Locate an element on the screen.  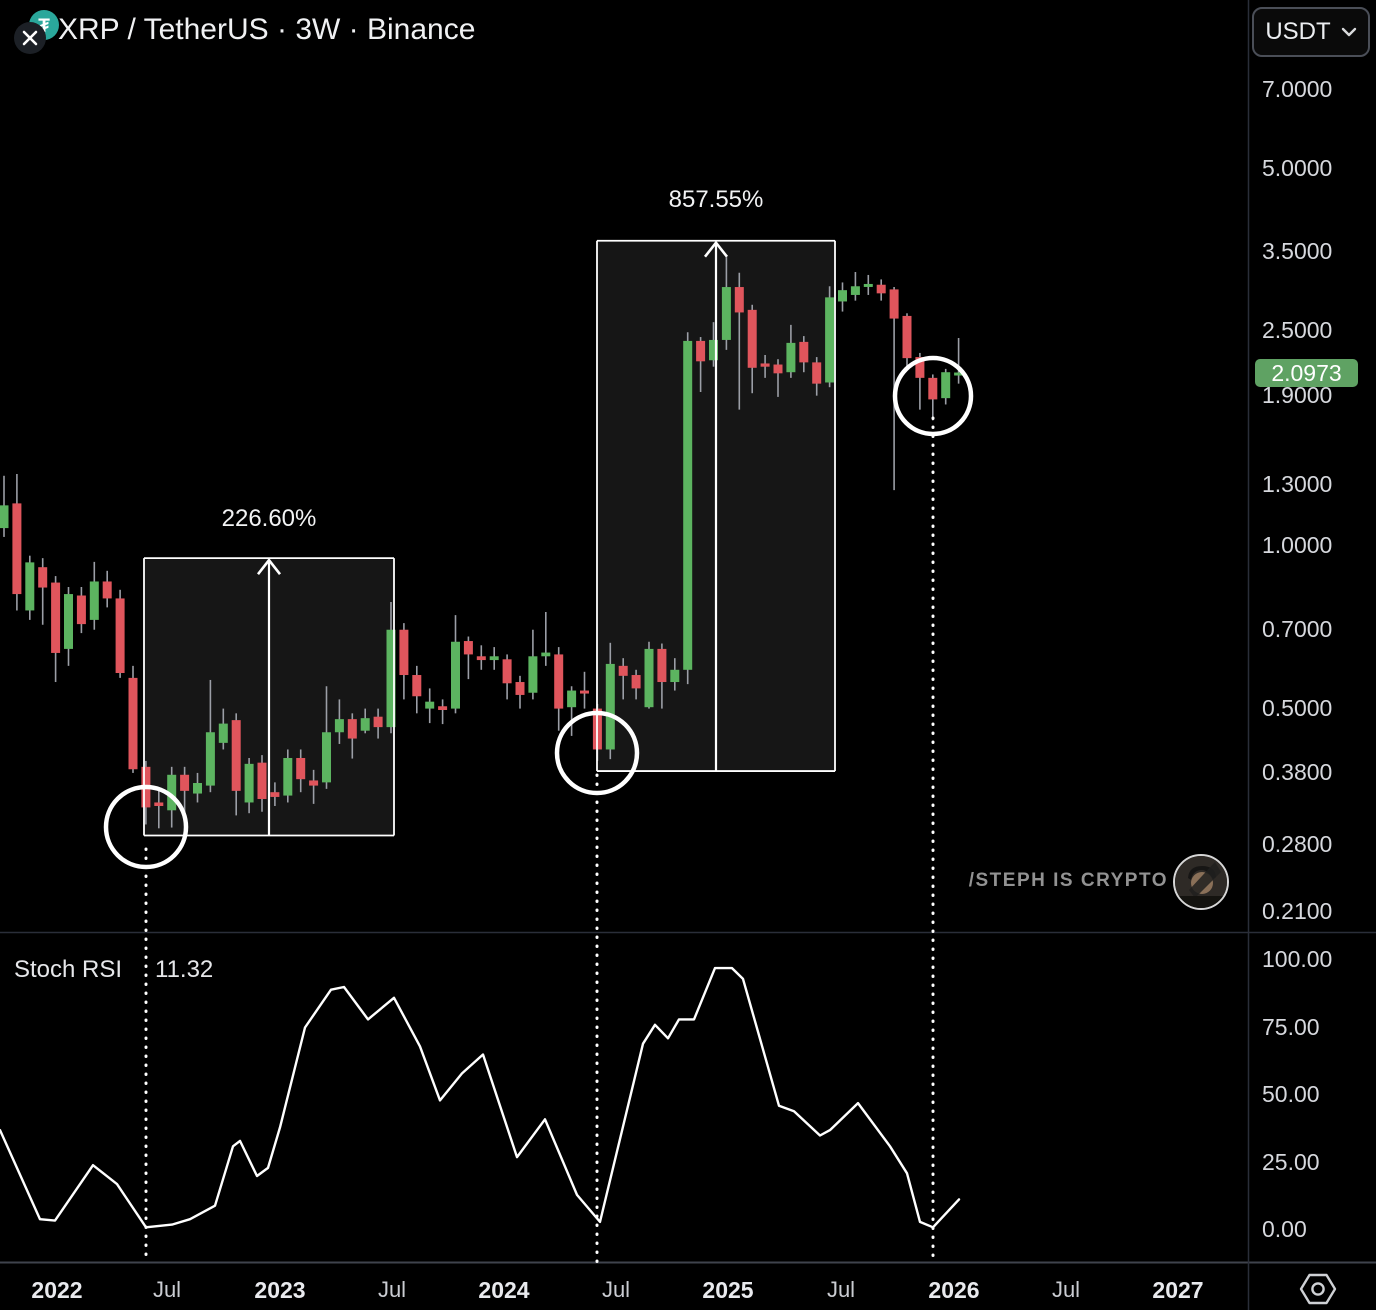
indicator-axis-label: 100.00 is located at coordinates (1297, 959).